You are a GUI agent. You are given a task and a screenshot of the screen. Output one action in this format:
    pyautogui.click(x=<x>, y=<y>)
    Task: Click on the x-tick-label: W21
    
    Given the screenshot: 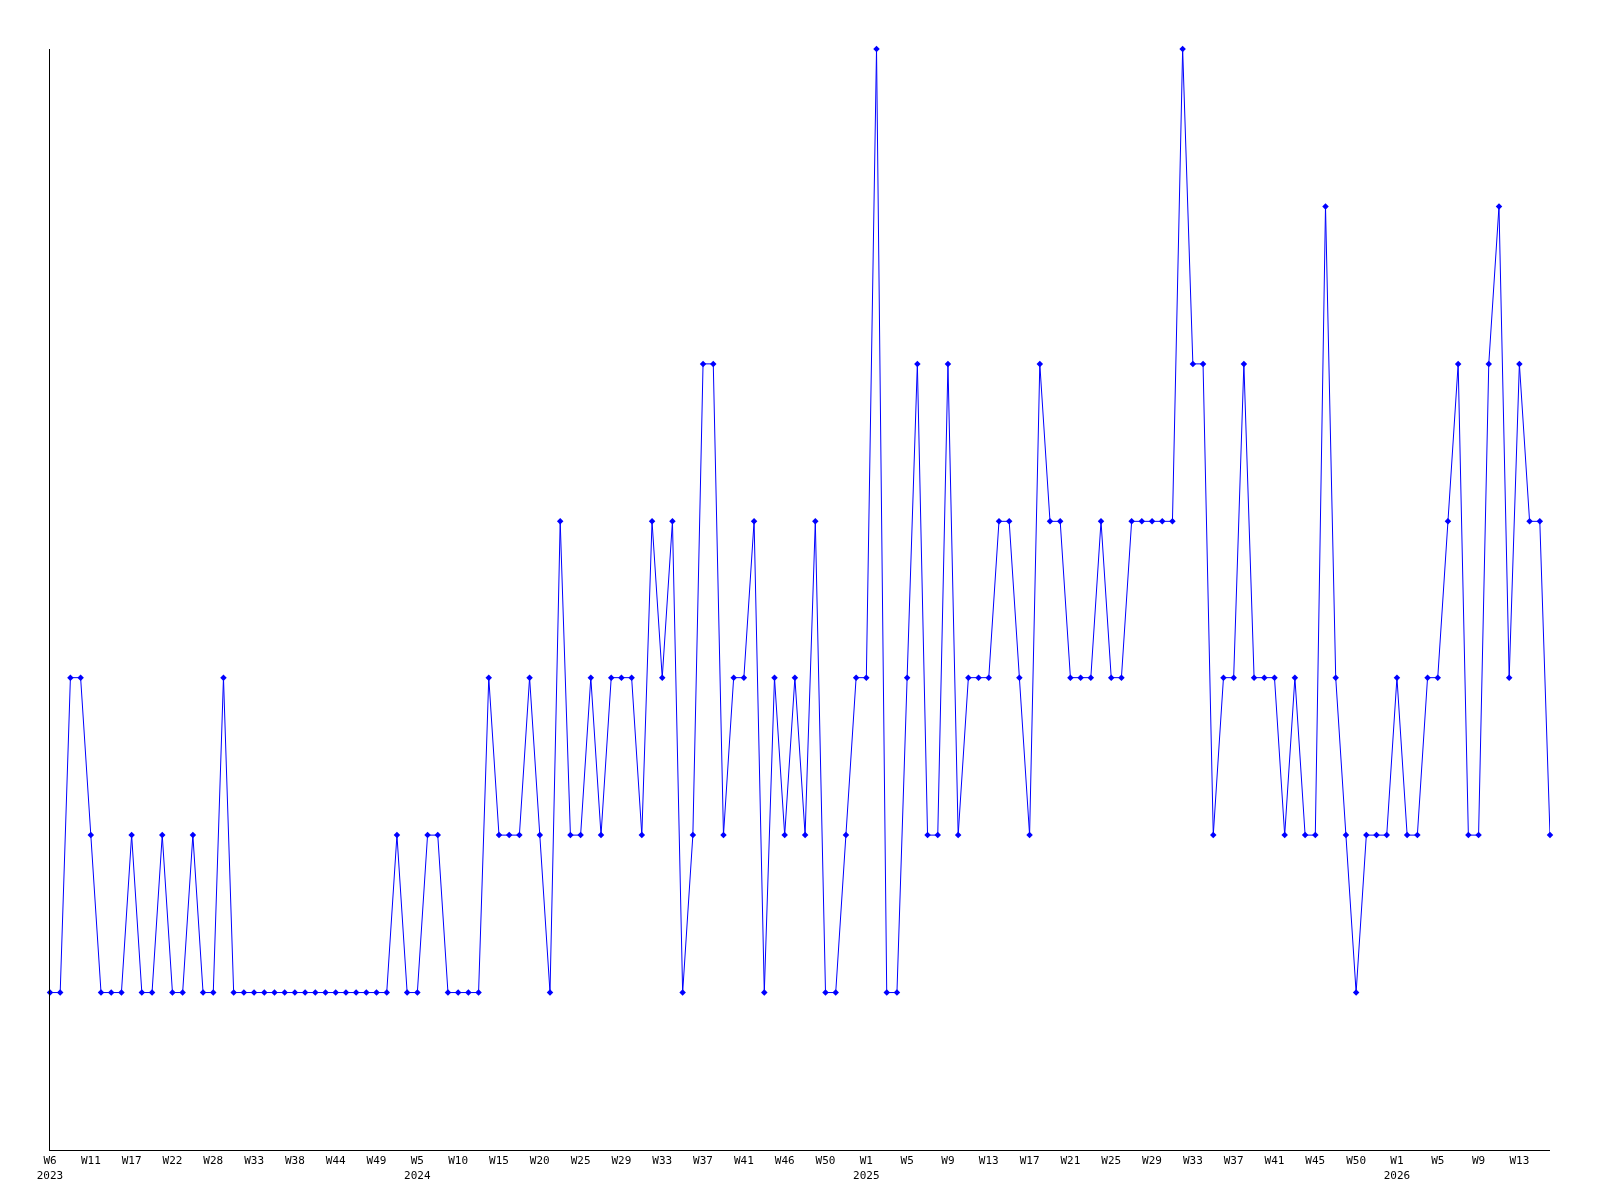 What is the action you would take?
    pyautogui.click(x=1070, y=1161)
    